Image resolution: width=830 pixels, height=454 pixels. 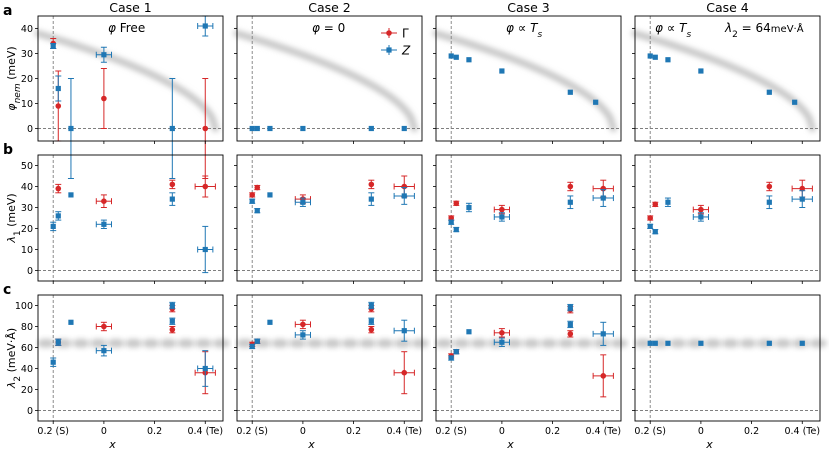 What do you see at coordinates (154, 431) in the screenshot?
I see `x-tick-label: 0.2` at bounding box center [154, 431].